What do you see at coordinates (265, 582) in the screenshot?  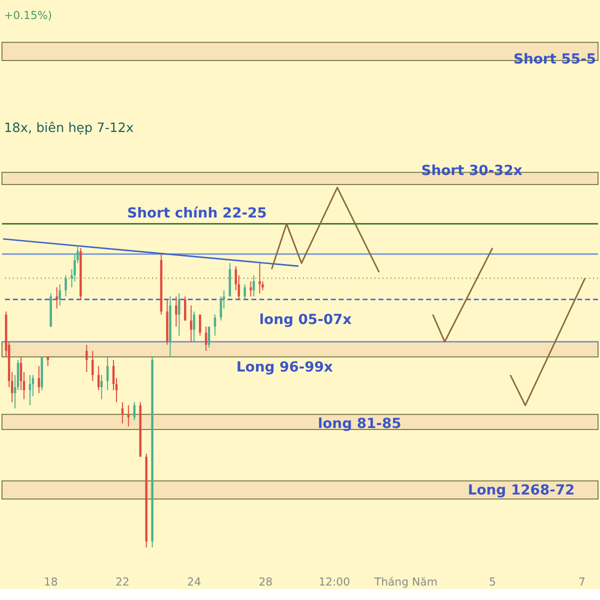 I see `x-tick-label: 28` at bounding box center [265, 582].